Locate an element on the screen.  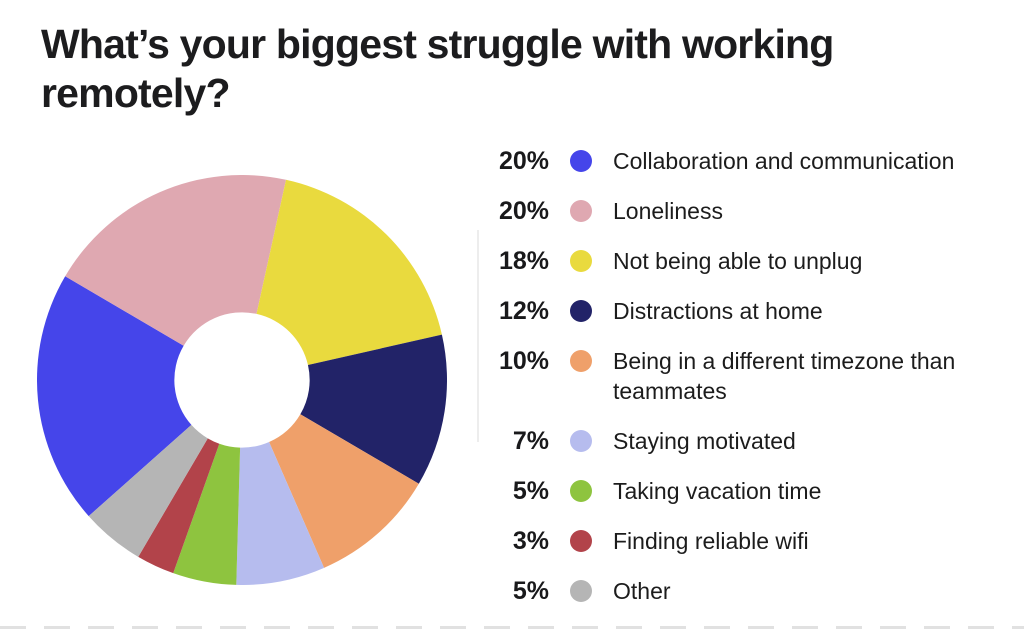
legend-percent: 12% is located at coordinates (523, 311).